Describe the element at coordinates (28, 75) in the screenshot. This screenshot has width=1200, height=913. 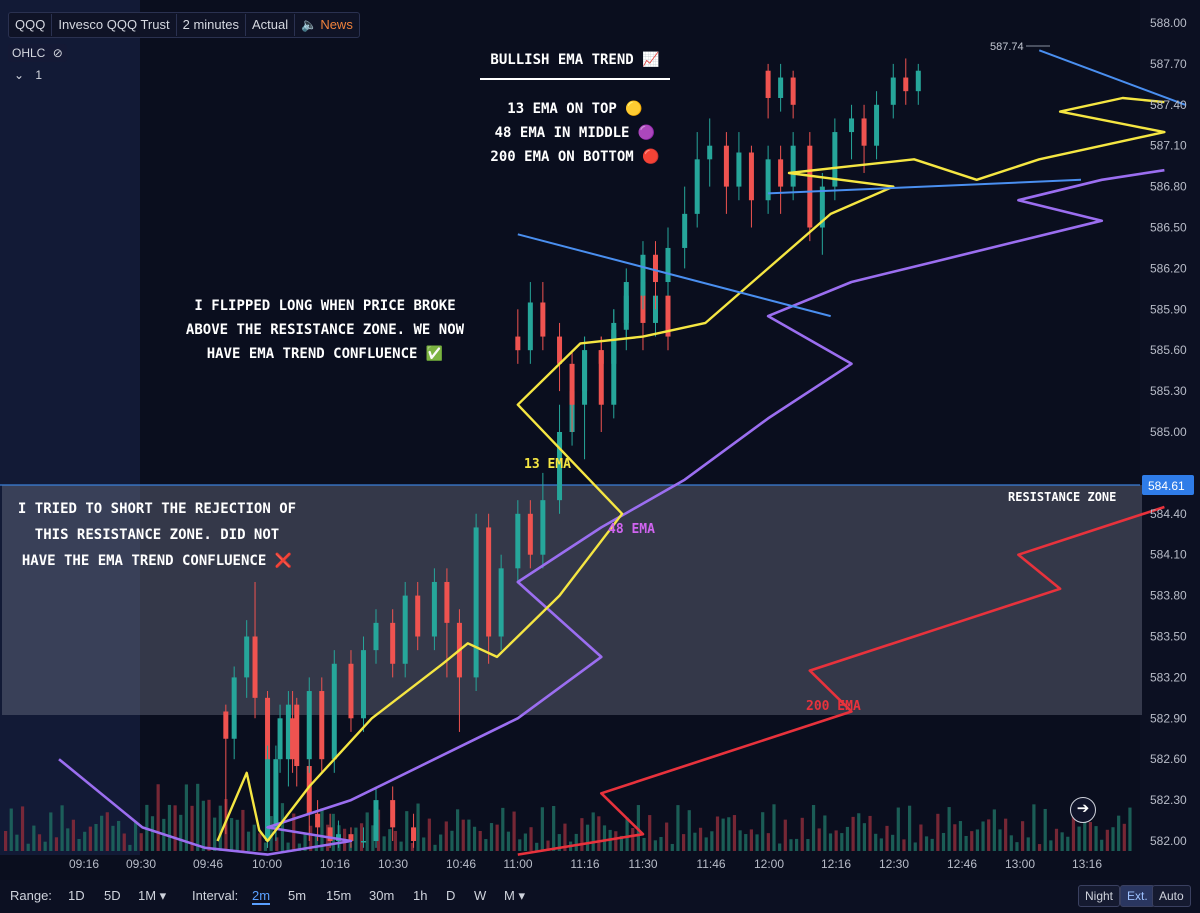
I see `indicator-collapse: ⌄ 1` at that location.